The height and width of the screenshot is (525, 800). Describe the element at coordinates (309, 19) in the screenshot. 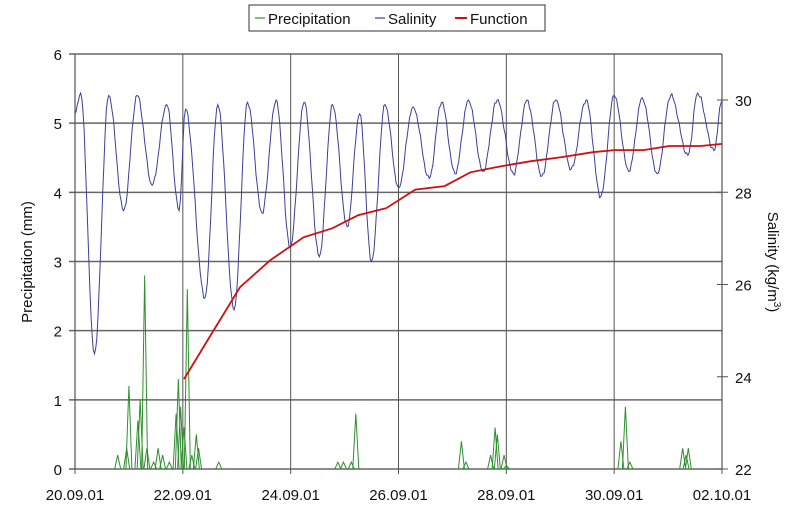

I see `legend-label-precipitation: Precipitation` at that location.